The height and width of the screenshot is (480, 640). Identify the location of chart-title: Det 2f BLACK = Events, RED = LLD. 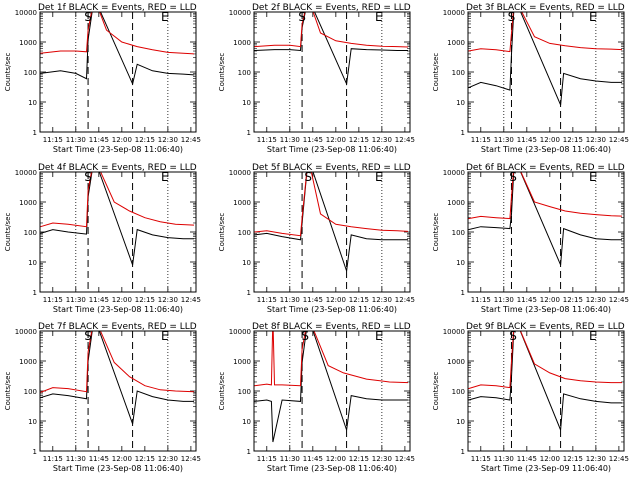
(331, 8).